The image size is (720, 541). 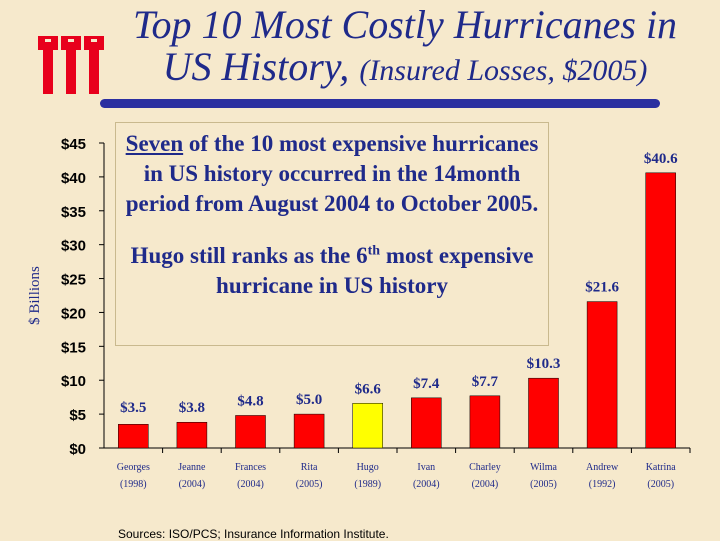 I want to click on callout-paragraph-2-a: Hugo still ranks as the 6, so click(x=249, y=255).